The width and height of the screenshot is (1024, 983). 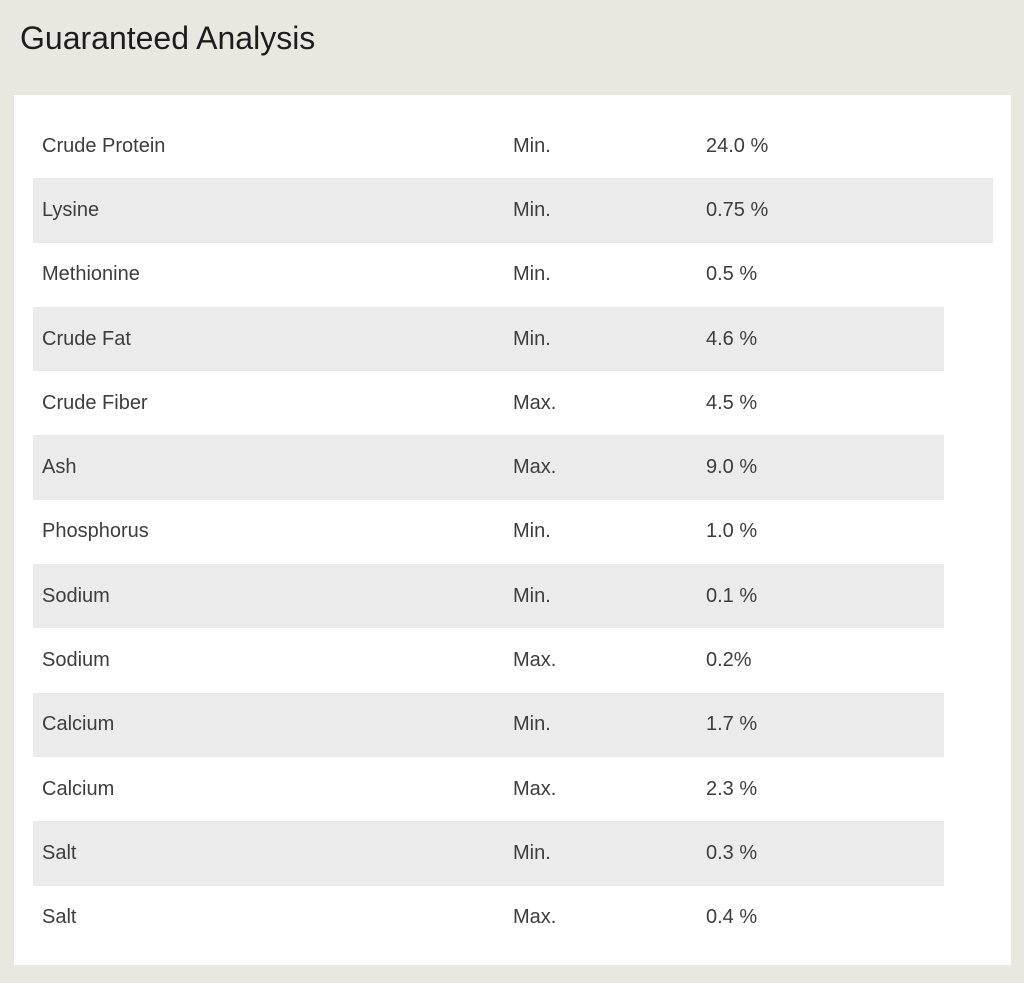 What do you see at coordinates (95, 531) in the screenshot?
I see `nutrient-name: Phosphorus` at bounding box center [95, 531].